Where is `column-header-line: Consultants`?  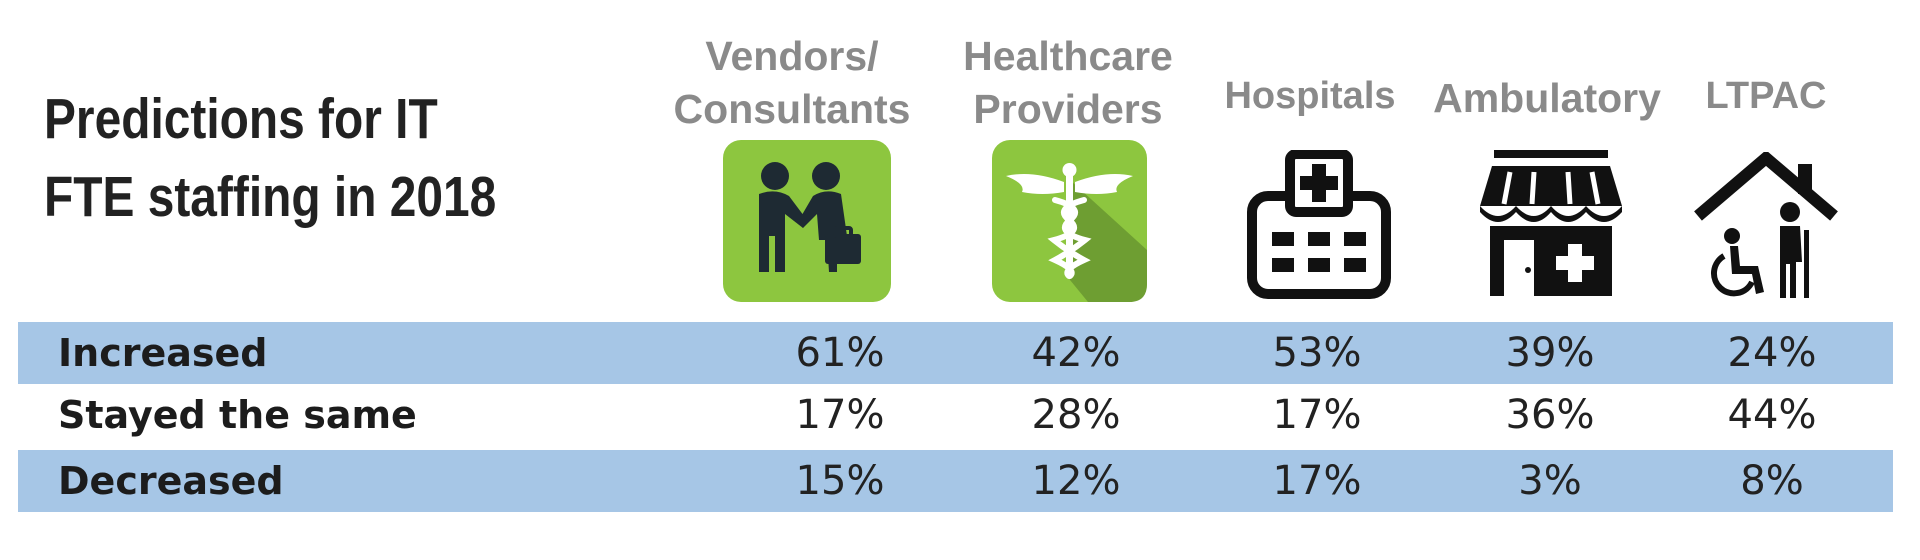 column-header-line: Consultants is located at coordinates (792, 109).